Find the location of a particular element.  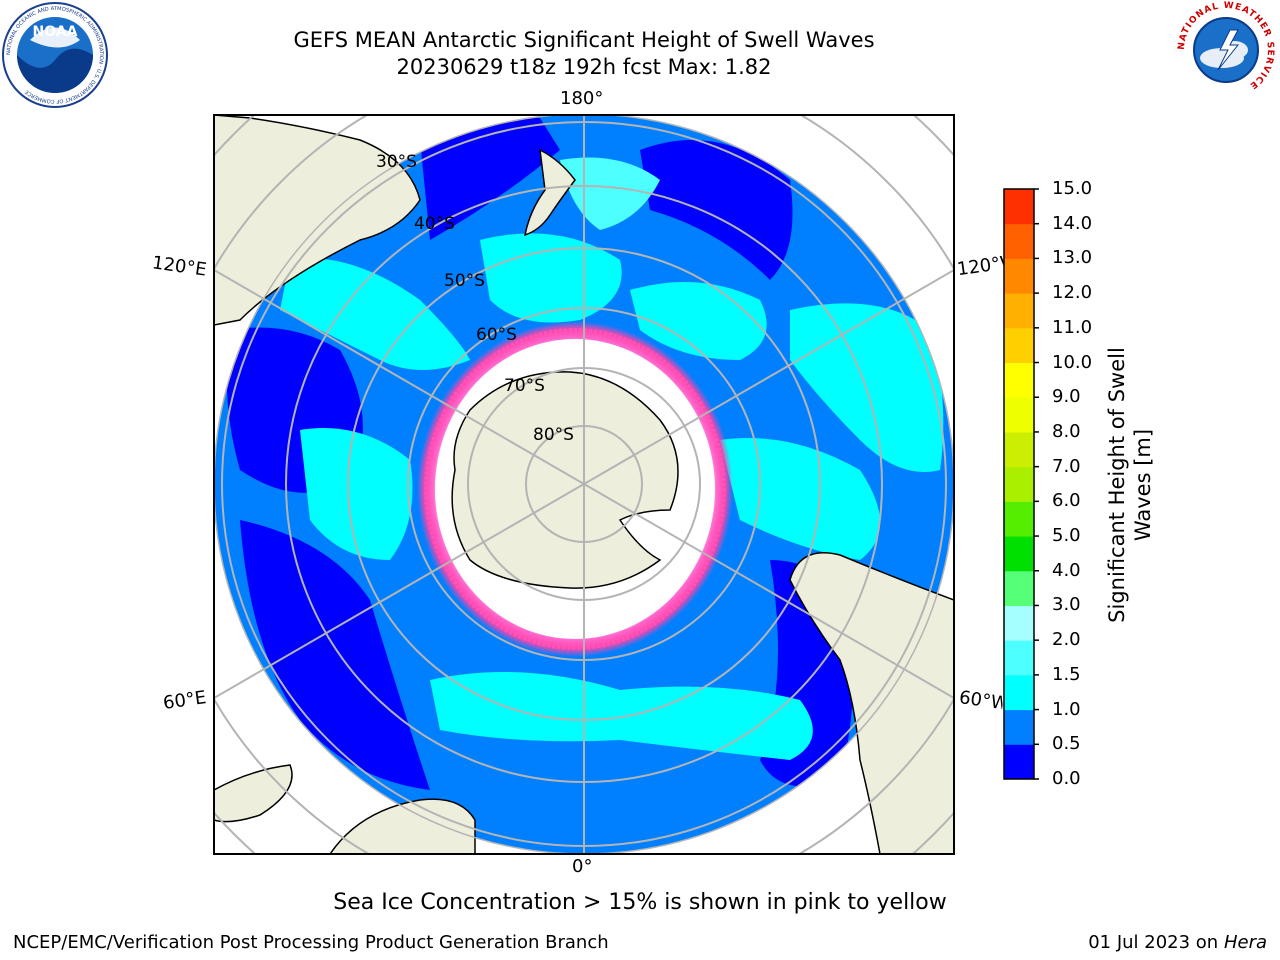

new-zealand-land is located at coordinates (550, 192).